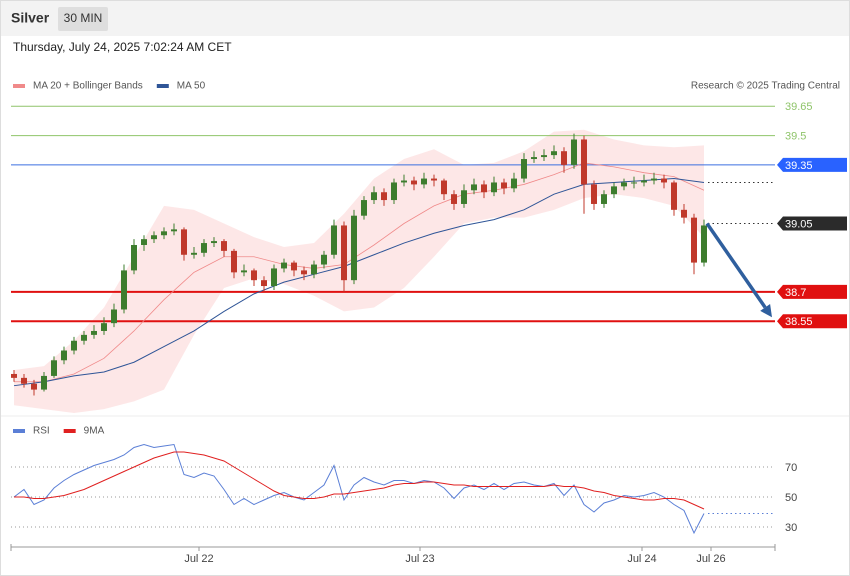  Describe the element at coordinates (41, 431) in the screenshot. I see `legend-label: RSI` at that location.